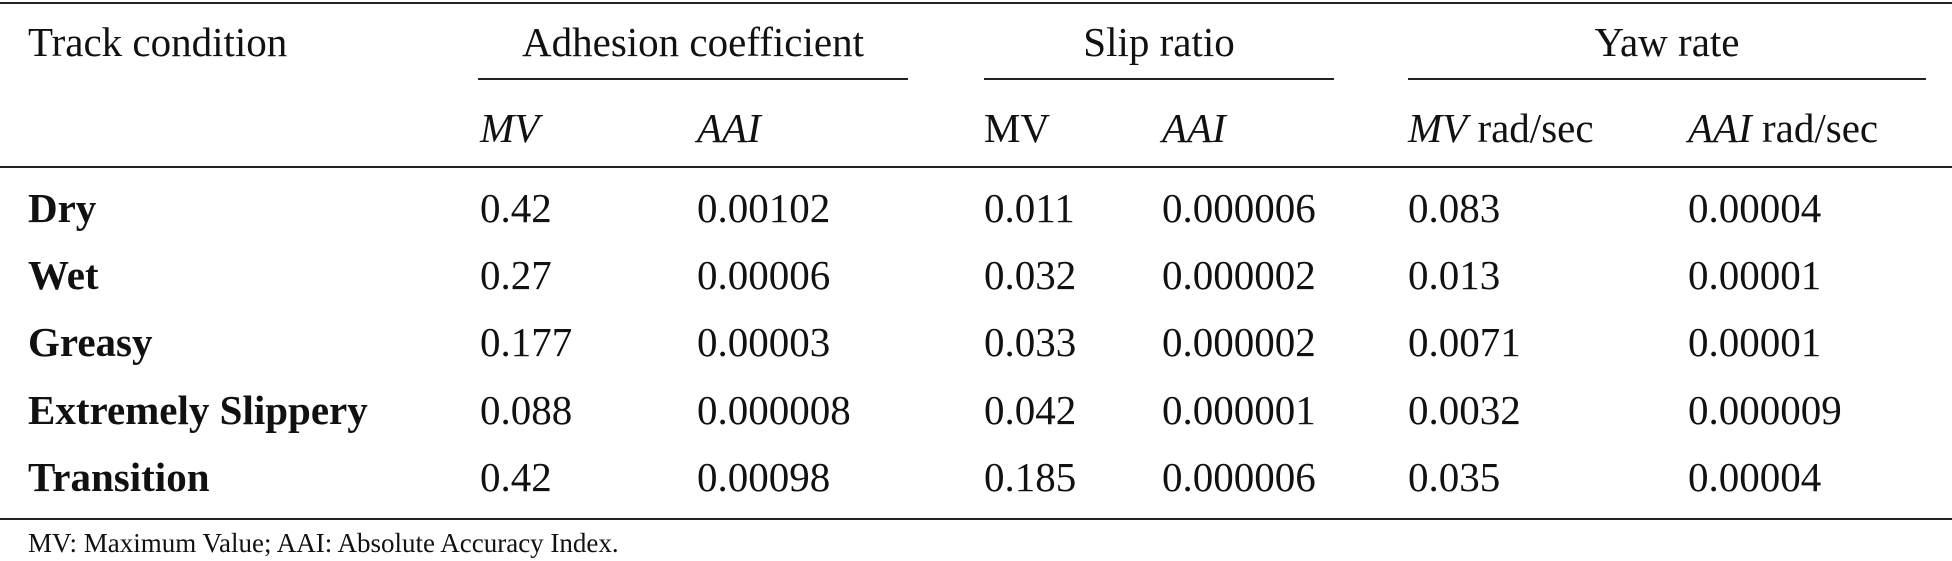  What do you see at coordinates (764, 275) in the screenshot?
I see `cell-wet-adhesion-aai: 0.00006` at bounding box center [764, 275].